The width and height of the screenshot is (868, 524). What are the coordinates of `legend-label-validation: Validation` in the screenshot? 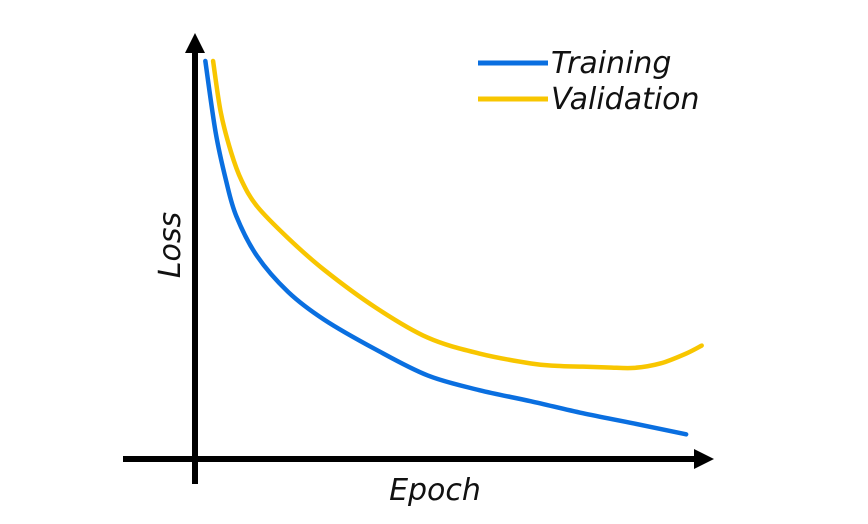 It's located at (625, 99).